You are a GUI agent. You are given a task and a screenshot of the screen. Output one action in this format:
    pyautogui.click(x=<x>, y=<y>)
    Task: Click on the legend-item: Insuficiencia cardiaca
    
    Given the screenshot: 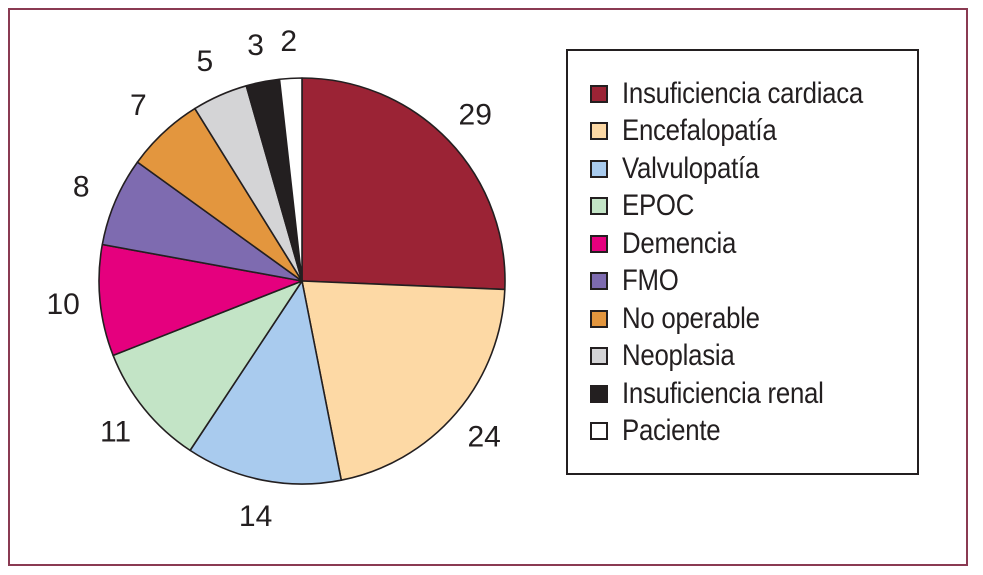 What is the action you would take?
    pyautogui.click(x=742, y=94)
    